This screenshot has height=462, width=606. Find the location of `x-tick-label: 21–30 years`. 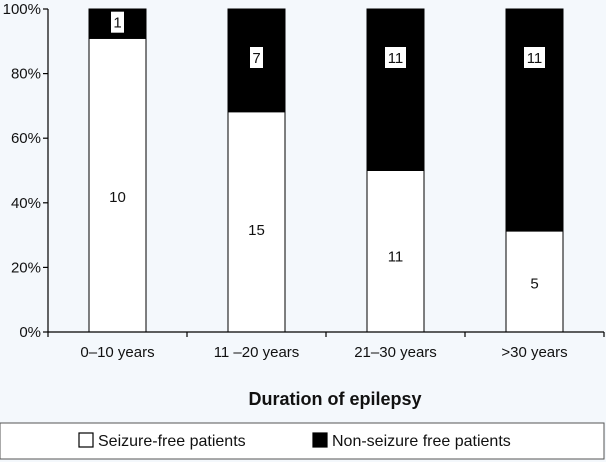

x-tick-label: 21–30 years is located at coordinates (395, 352).